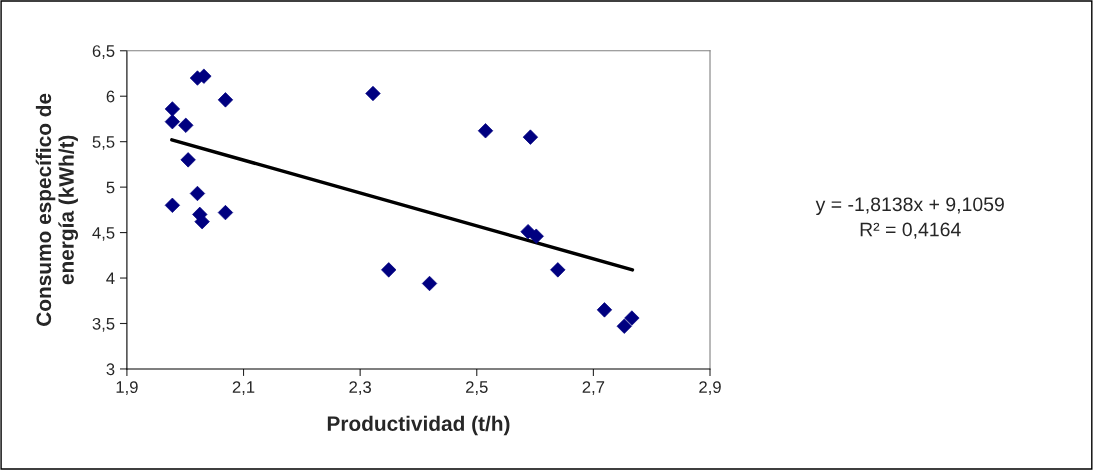  What do you see at coordinates (110, 187) in the screenshot?
I see `y-tick-label: 5` at bounding box center [110, 187].